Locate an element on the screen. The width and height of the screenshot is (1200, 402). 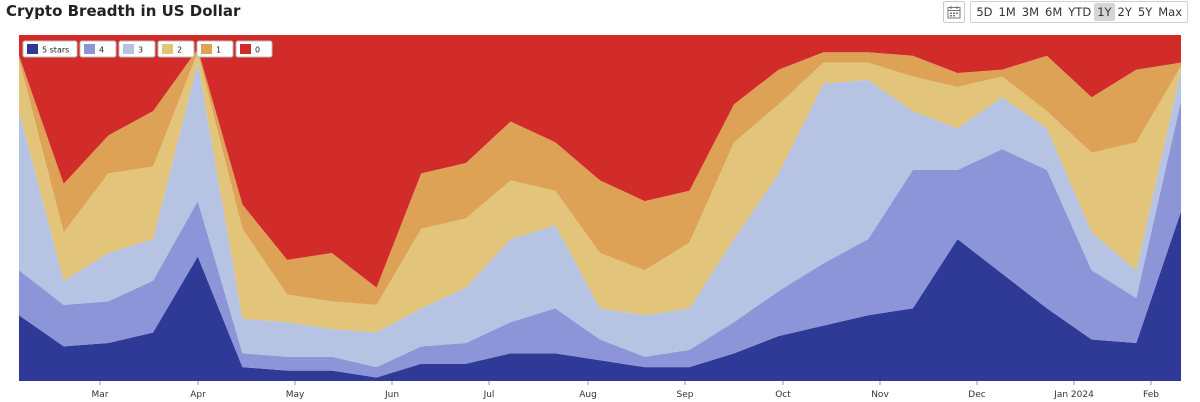
x-tick-label: Mar is located at coordinates (100, 395).